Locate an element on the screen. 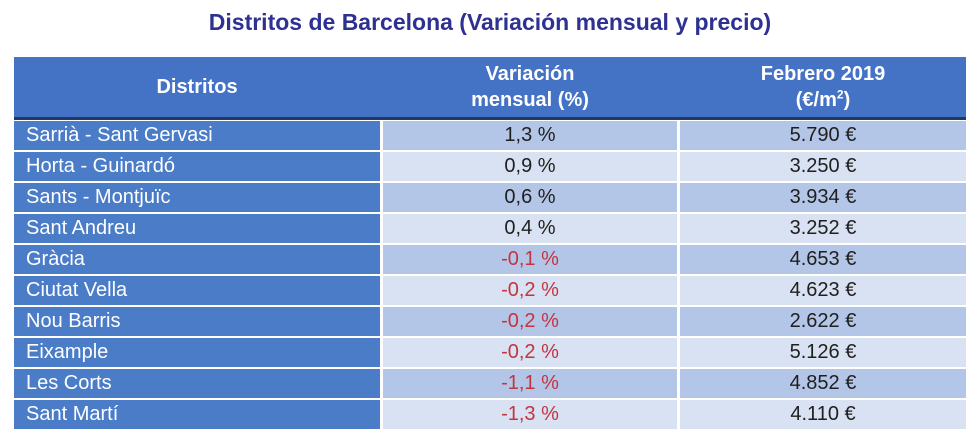 The image size is (980, 440). district-cell: Horta - Guinardó is located at coordinates (197, 166).